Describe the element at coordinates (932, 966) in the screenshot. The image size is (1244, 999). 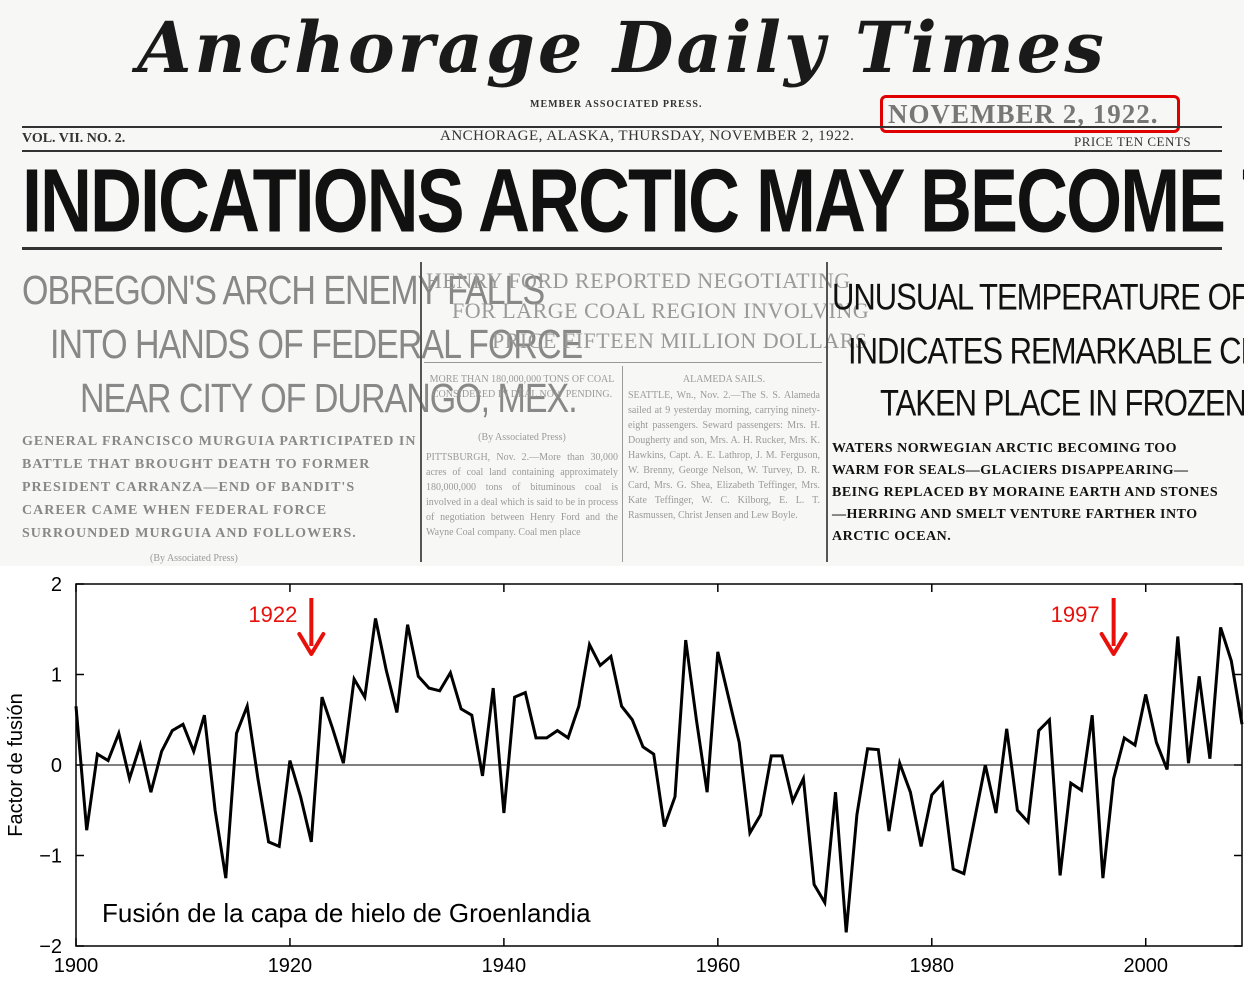
I see `x-tick-label: 1980` at that location.